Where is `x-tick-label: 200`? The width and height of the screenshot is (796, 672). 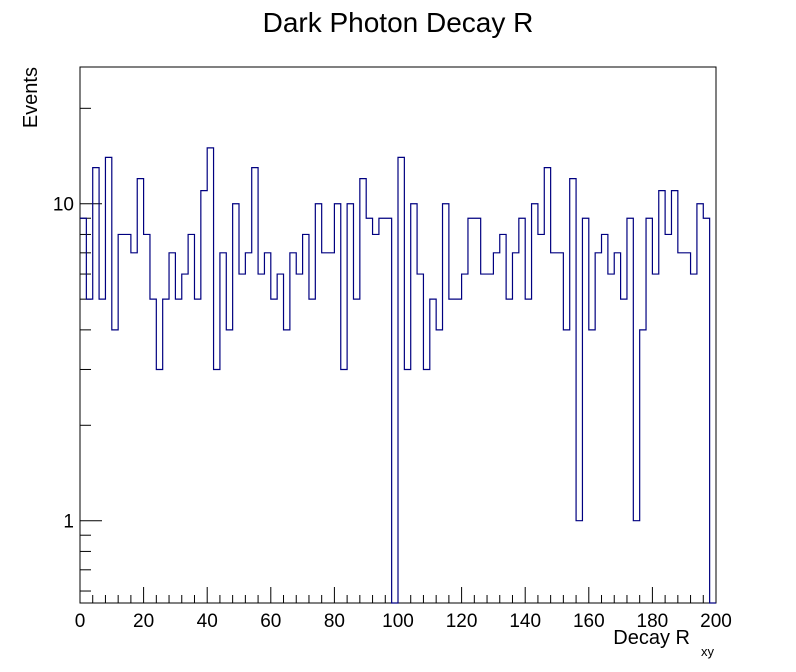 x-tick-label: 200 is located at coordinates (716, 621).